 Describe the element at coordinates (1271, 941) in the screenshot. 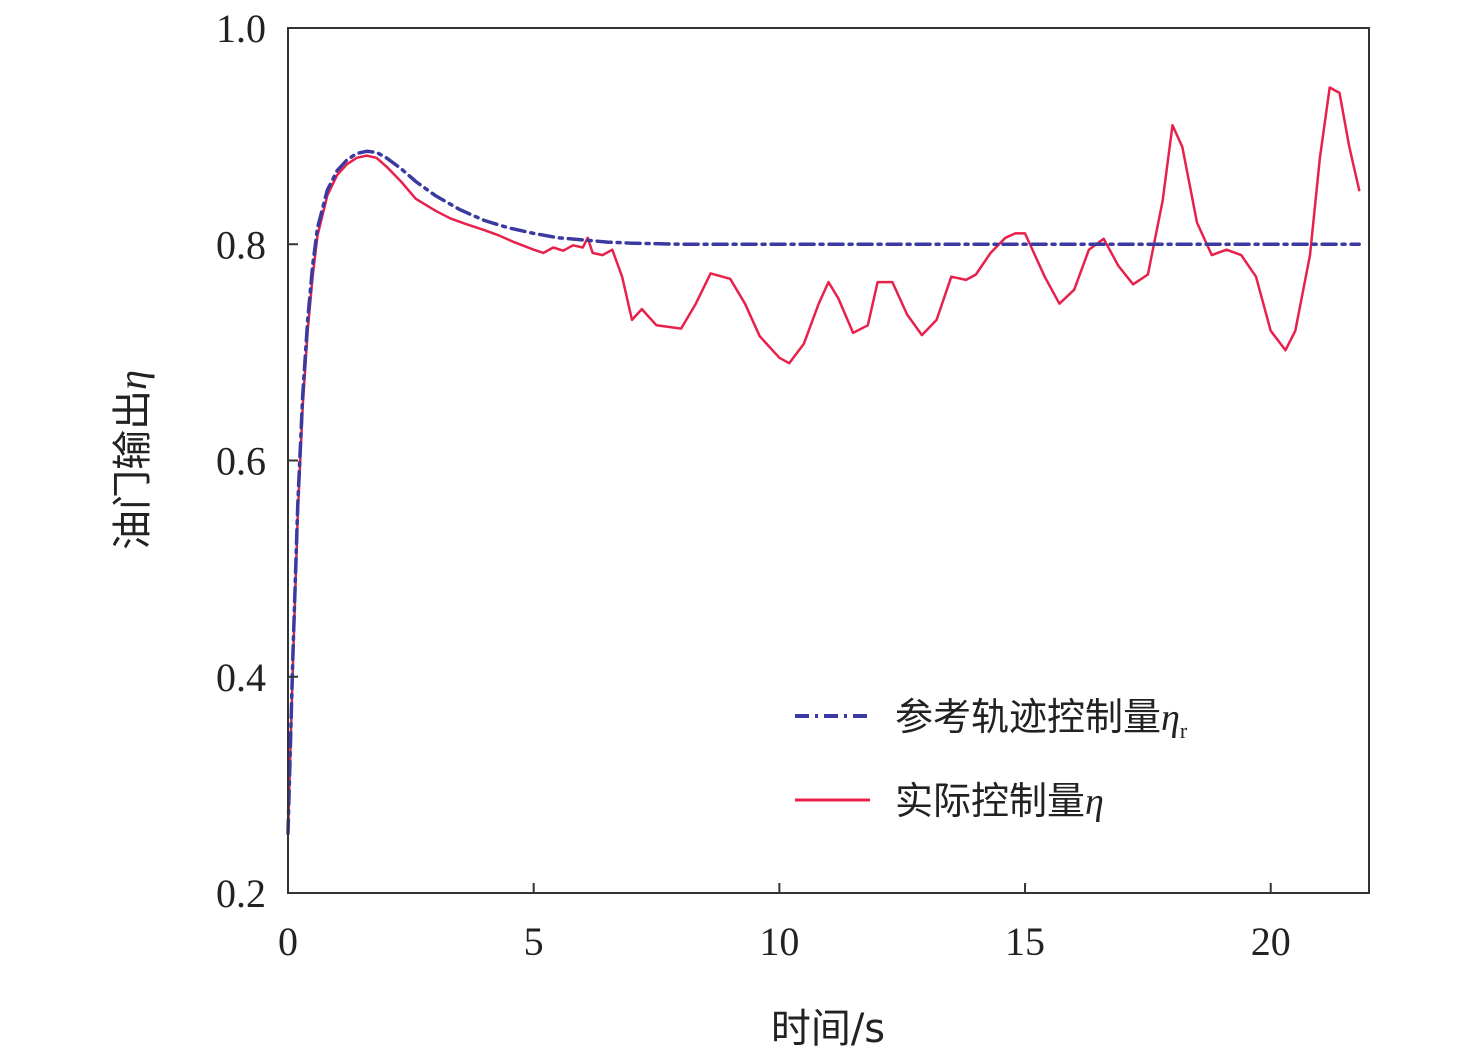

I see `x-tick-label: 20` at that location.